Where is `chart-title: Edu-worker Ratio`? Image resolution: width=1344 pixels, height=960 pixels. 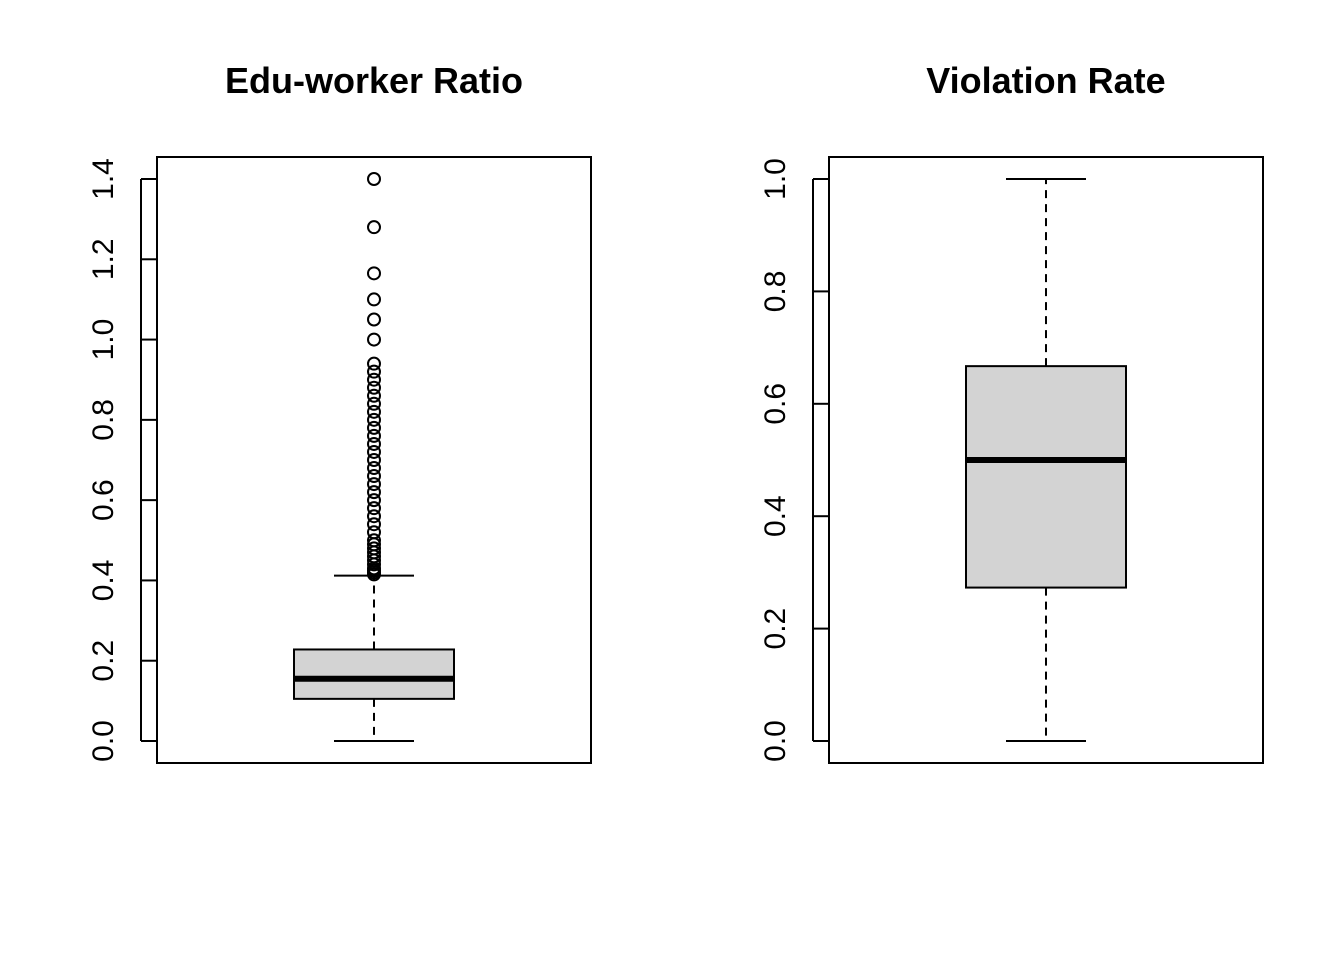 chart-title: Edu-worker Ratio is located at coordinates (374, 80).